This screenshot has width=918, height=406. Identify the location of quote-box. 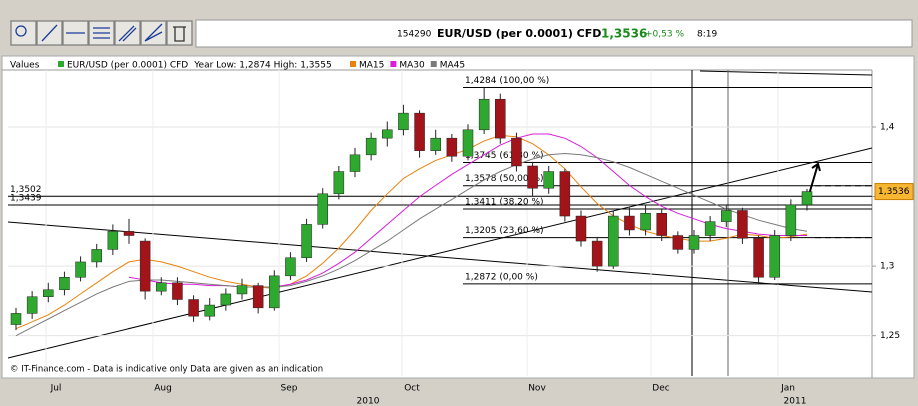
(554, 33).